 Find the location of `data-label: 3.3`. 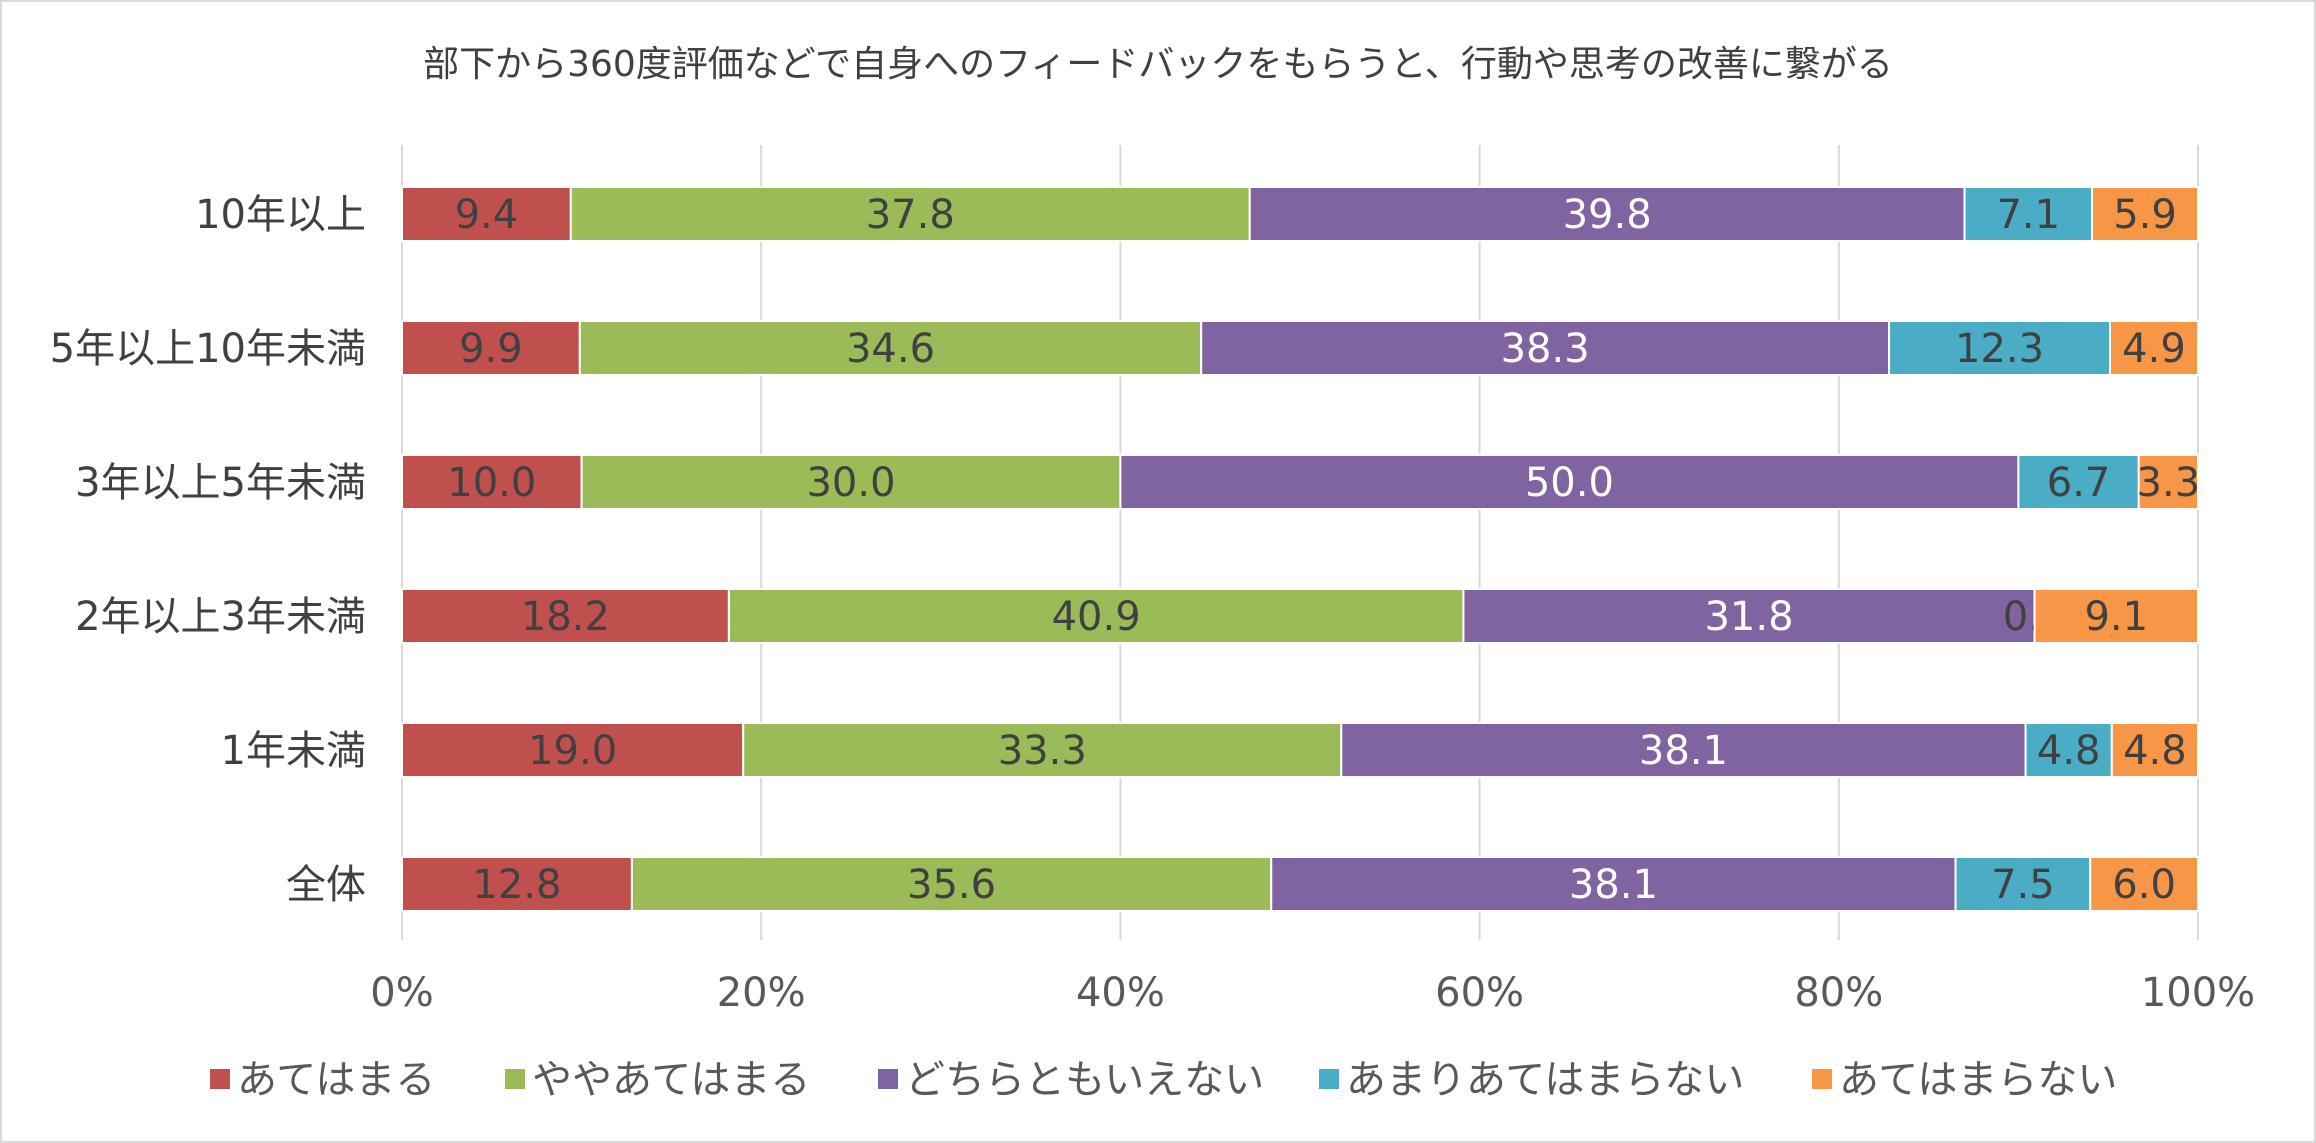

data-label: 3.3 is located at coordinates (2169, 483).